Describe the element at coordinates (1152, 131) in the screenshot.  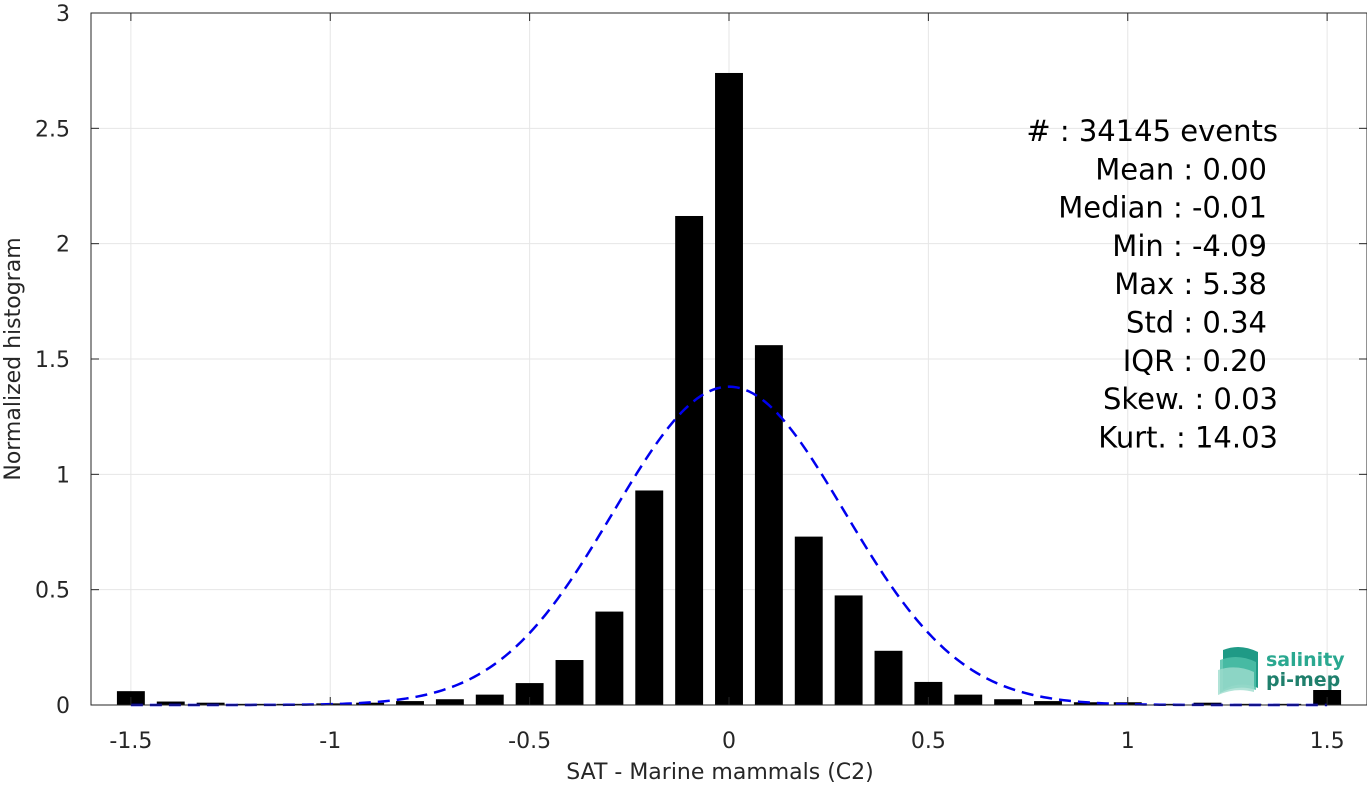
I see `stat-line: # : 34145 events` at that location.